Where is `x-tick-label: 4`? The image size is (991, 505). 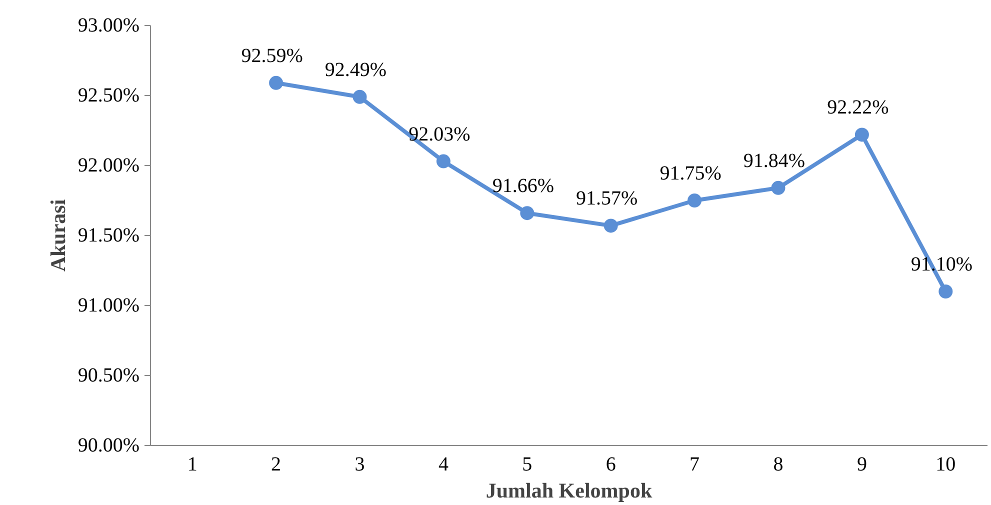 x-tick-label: 4 is located at coordinates (443, 465).